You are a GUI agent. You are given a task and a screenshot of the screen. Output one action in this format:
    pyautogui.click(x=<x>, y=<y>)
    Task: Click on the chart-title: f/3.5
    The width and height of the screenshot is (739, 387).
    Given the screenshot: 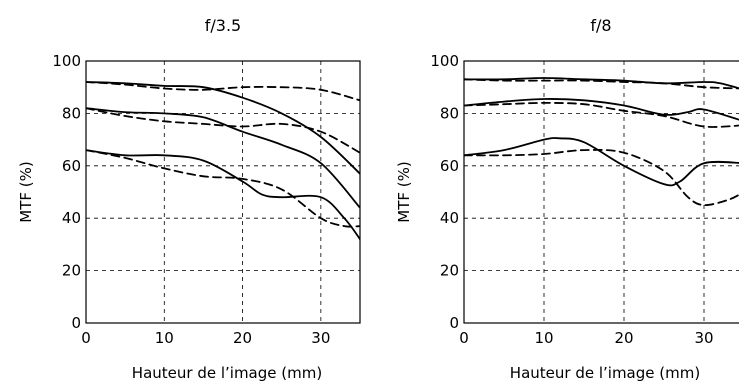 What is the action you would take?
    pyautogui.click(x=223, y=25)
    